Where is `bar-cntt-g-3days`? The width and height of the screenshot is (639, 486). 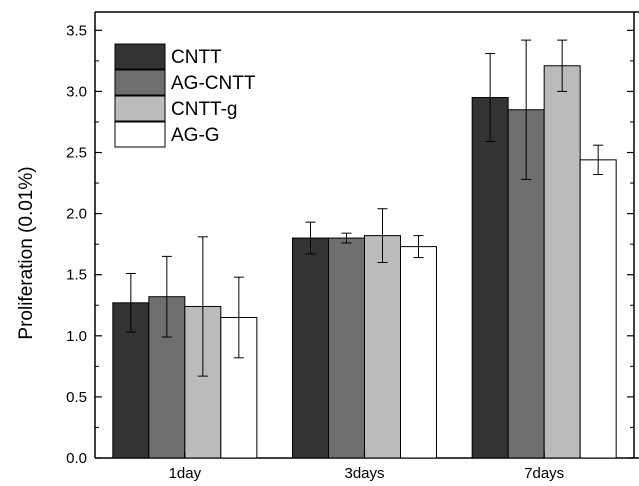
bar-cntt-g-3days is located at coordinates (382, 347).